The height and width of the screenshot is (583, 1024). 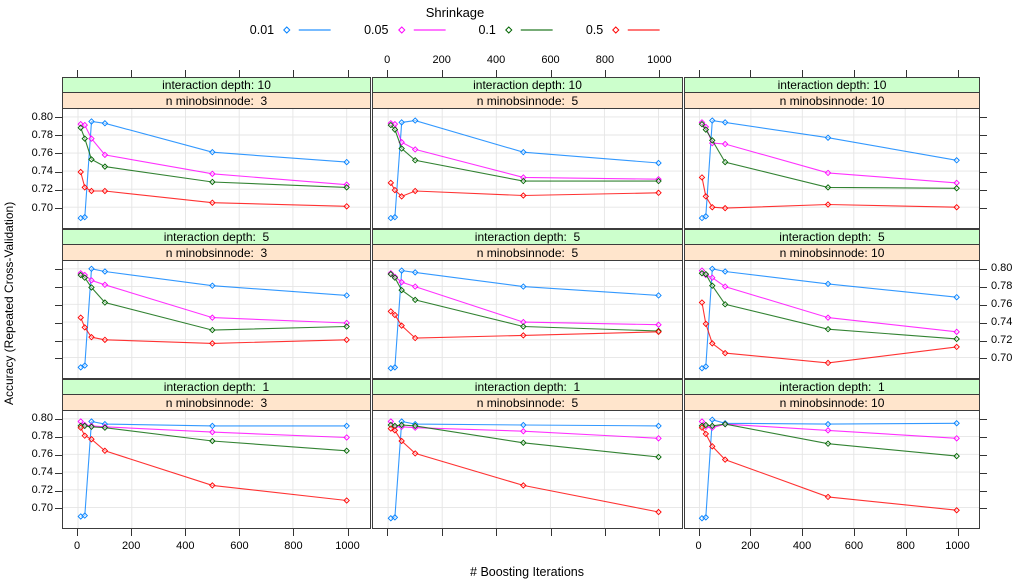 What do you see at coordinates (594, 30) in the screenshot?
I see `legend-entry-label: 0.5` at bounding box center [594, 30].